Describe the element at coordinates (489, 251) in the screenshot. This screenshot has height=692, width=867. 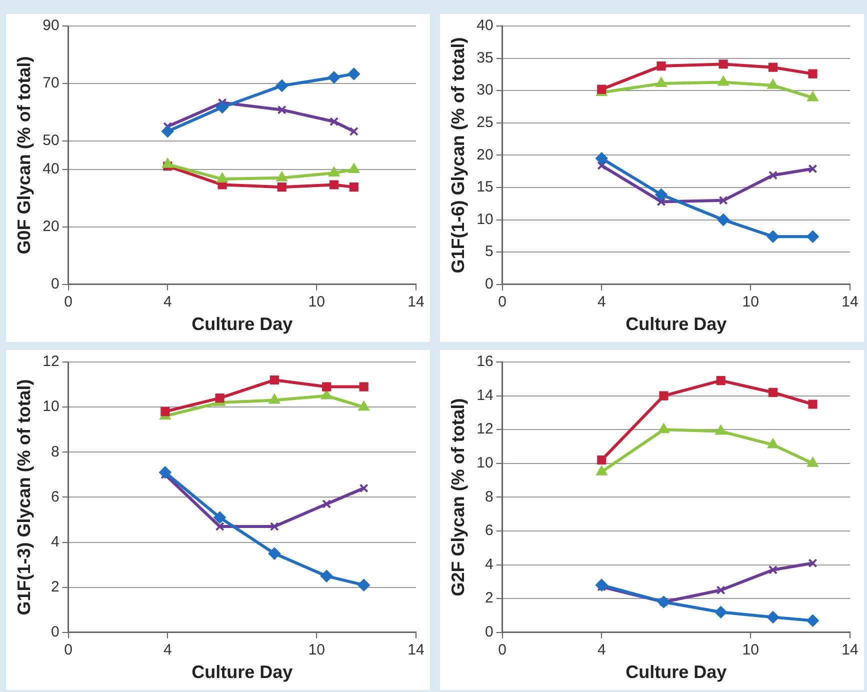
I see `y-tick-label: 5` at that location.